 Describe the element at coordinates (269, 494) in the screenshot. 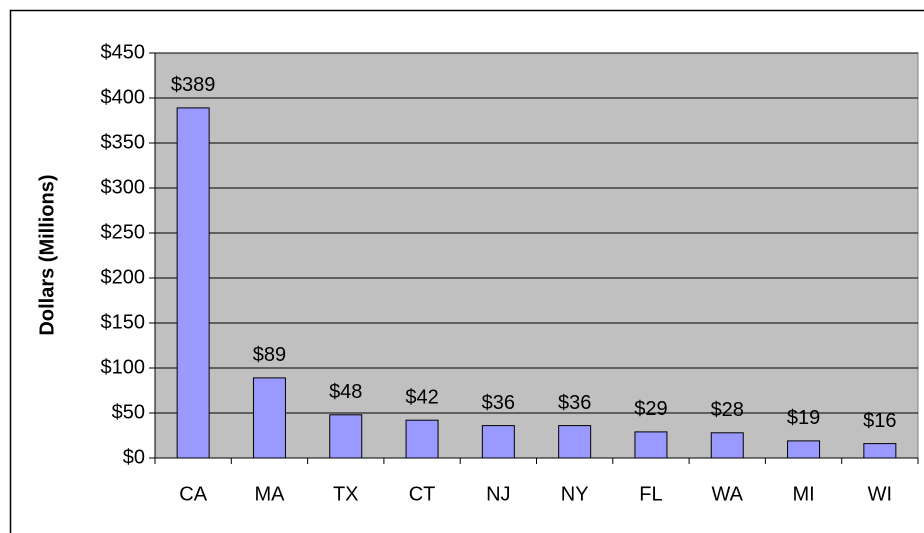

I see `x-tick-label: MA` at that location.